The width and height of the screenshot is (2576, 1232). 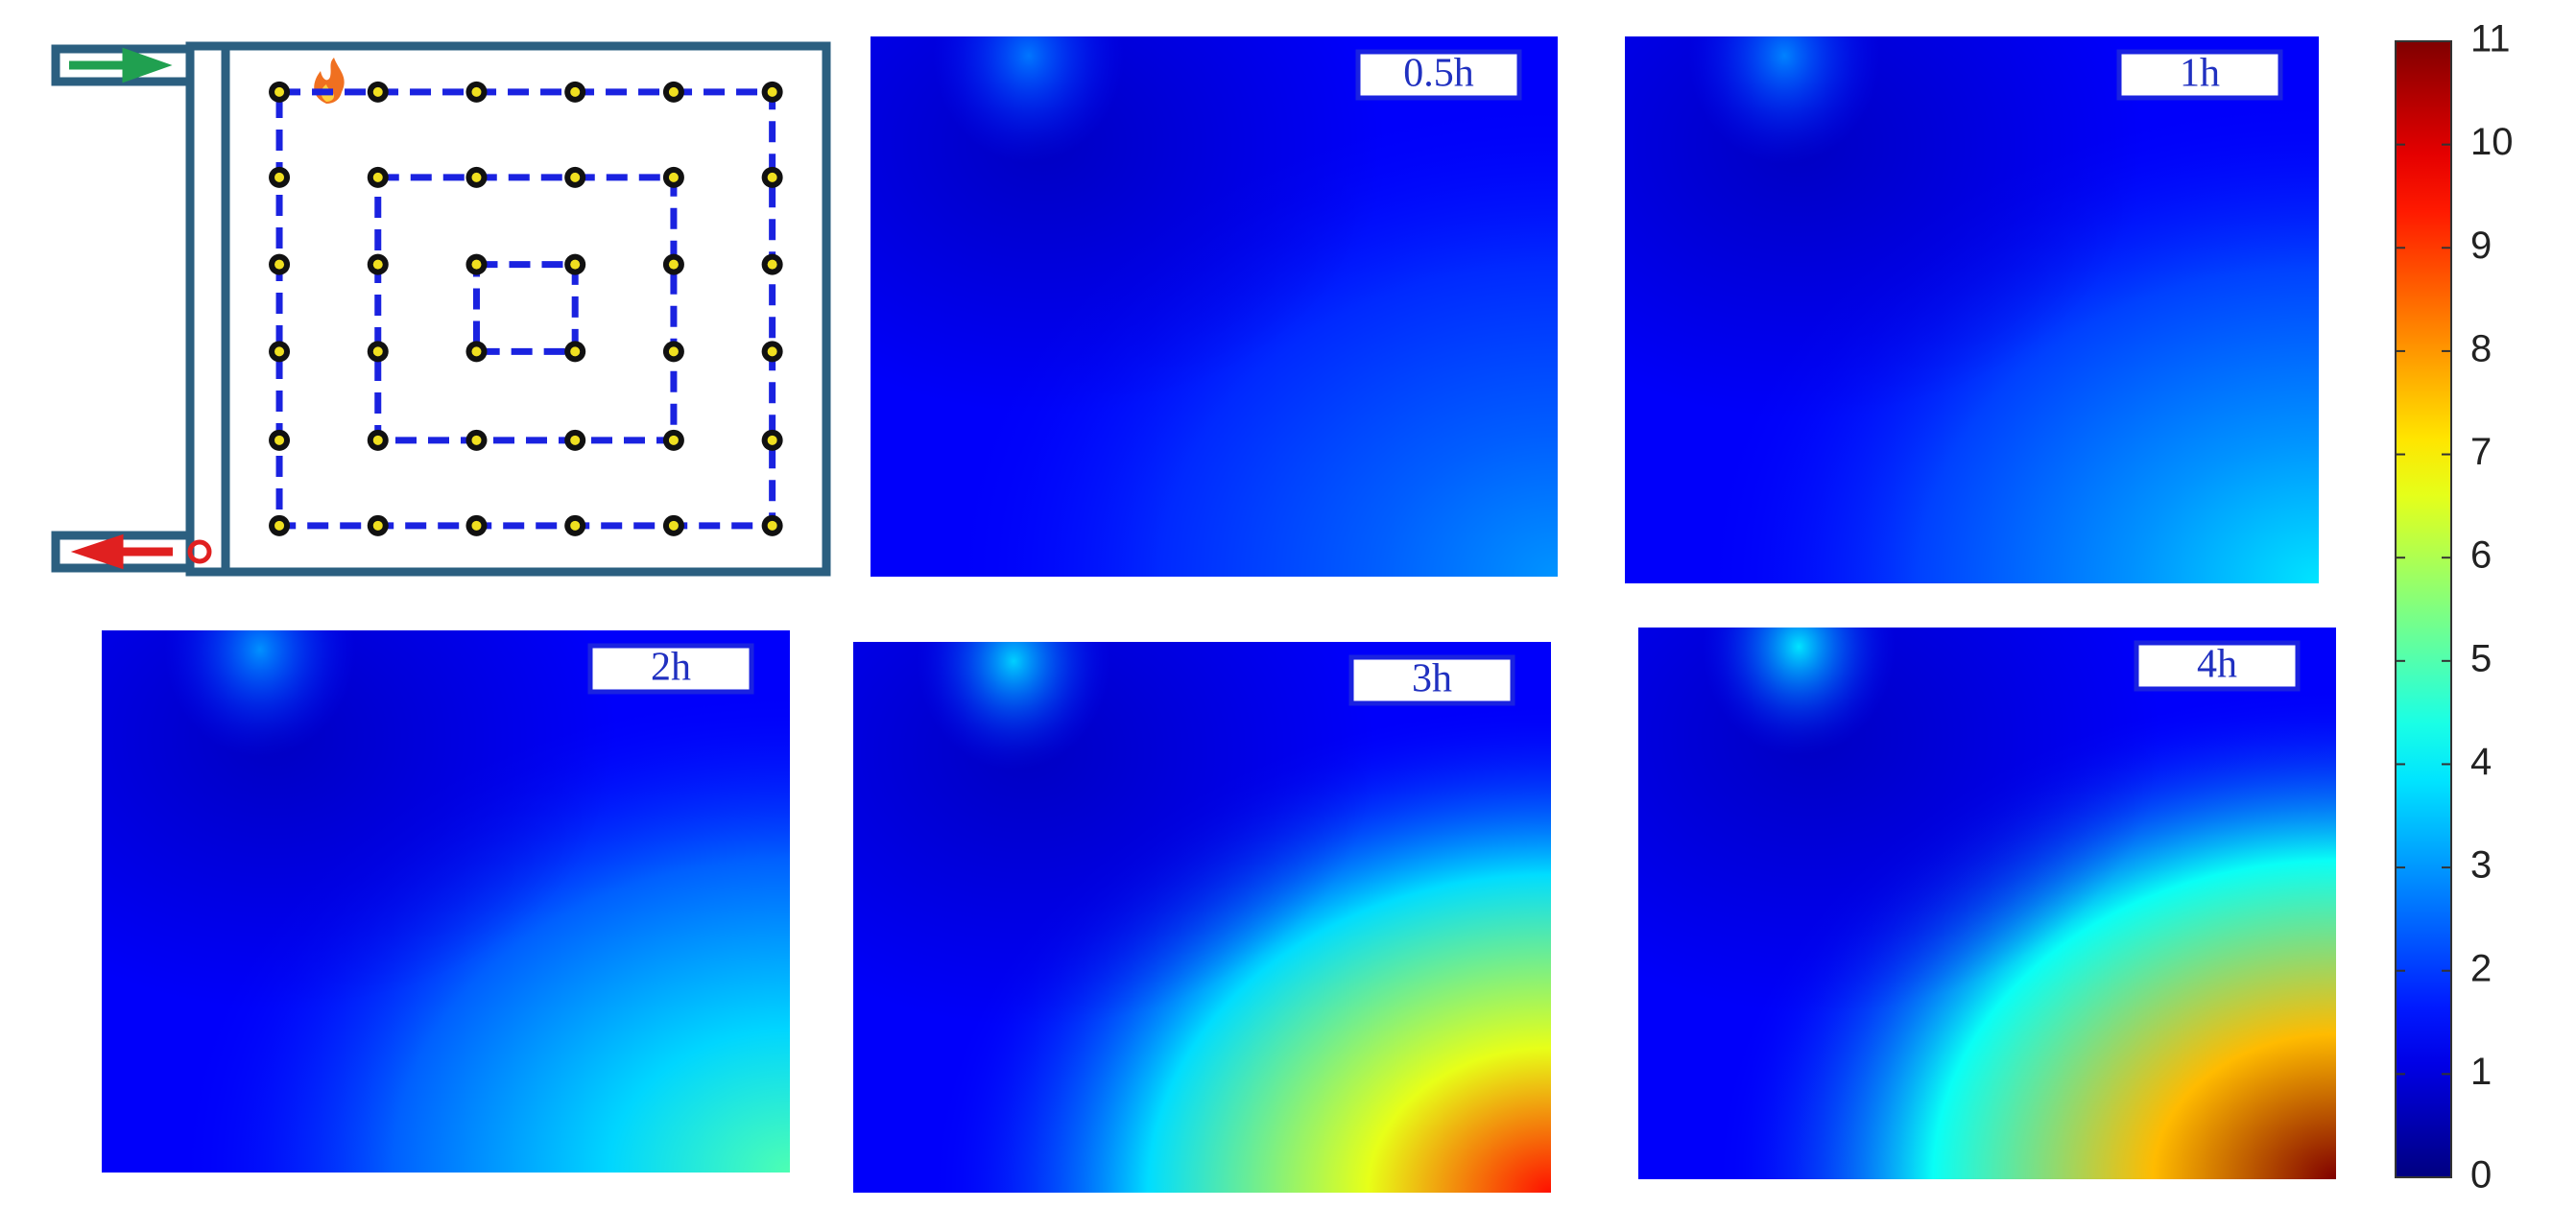 What do you see at coordinates (2481, 246) in the screenshot?
I see `colorbar-tick-label: 9` at bounding box center [2481, 246].